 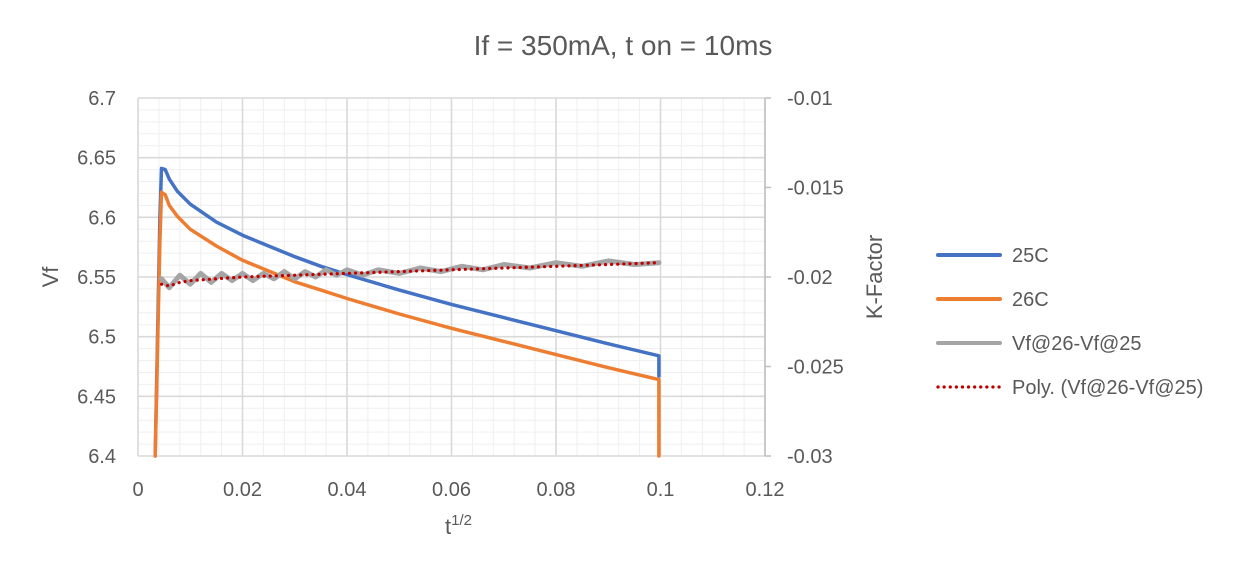 What do you see at coordinates (1107, 388) in the screenshot?
I see `legend-label: Poly. (Vf@26-Vf@25)` at bounding box center [1107, 388].